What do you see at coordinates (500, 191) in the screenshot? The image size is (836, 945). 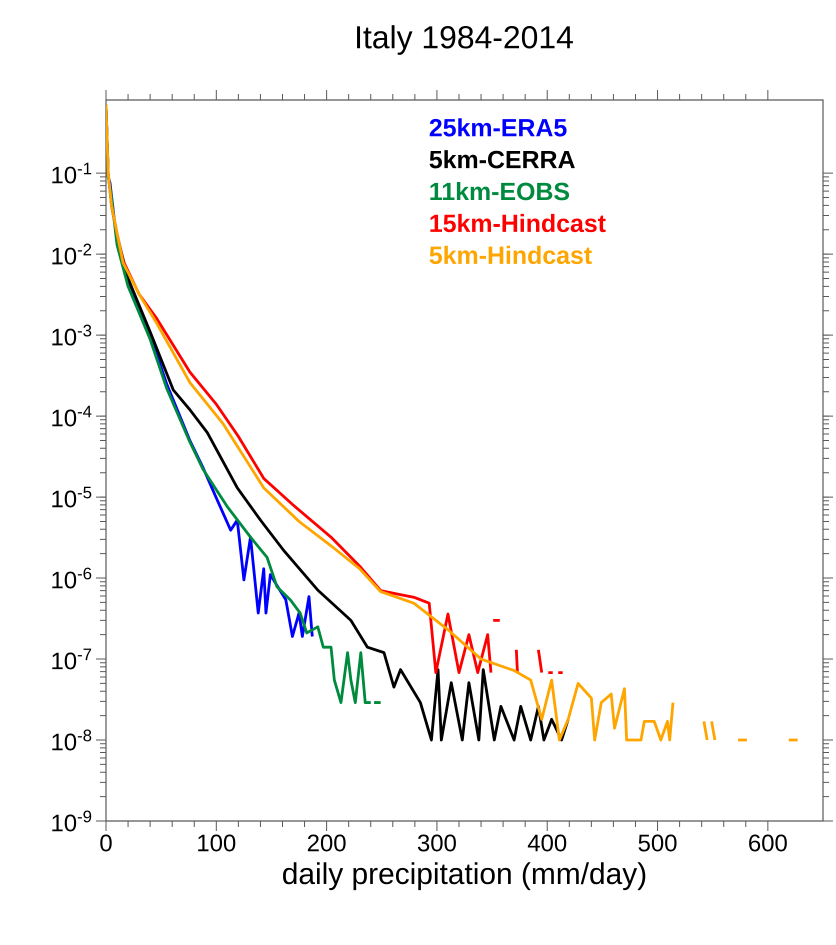 I see `text: 11km-EOBS` at bounding box center [500, 191].